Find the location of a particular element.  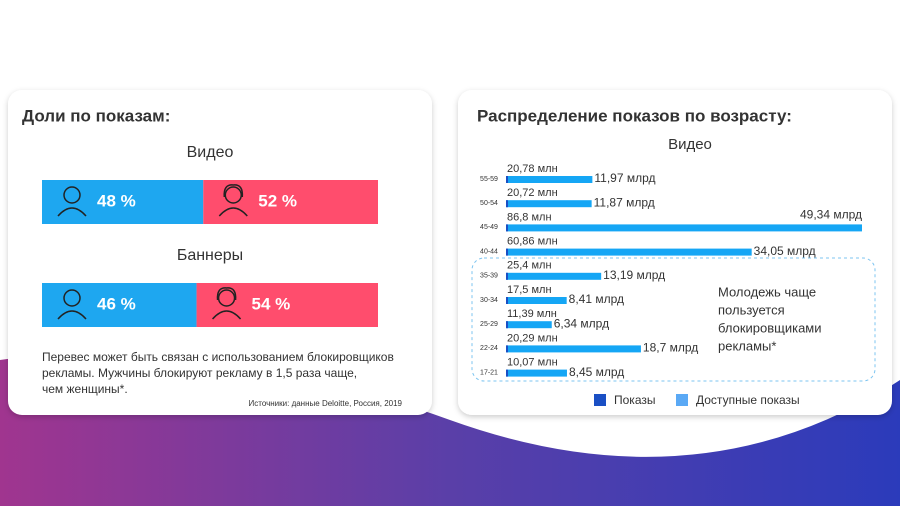

legend-label: Доступные показы is located at coordinates (748, 400).